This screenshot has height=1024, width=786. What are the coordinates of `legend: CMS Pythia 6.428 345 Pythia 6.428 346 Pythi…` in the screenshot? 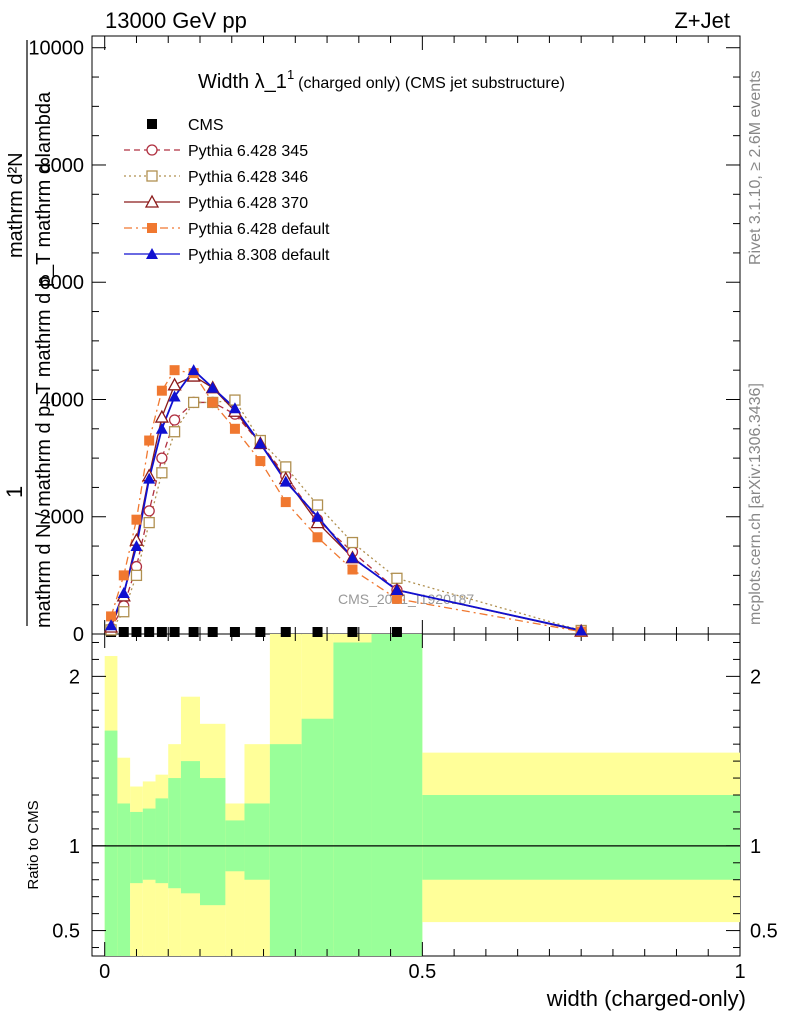 It's located at (227, 190).